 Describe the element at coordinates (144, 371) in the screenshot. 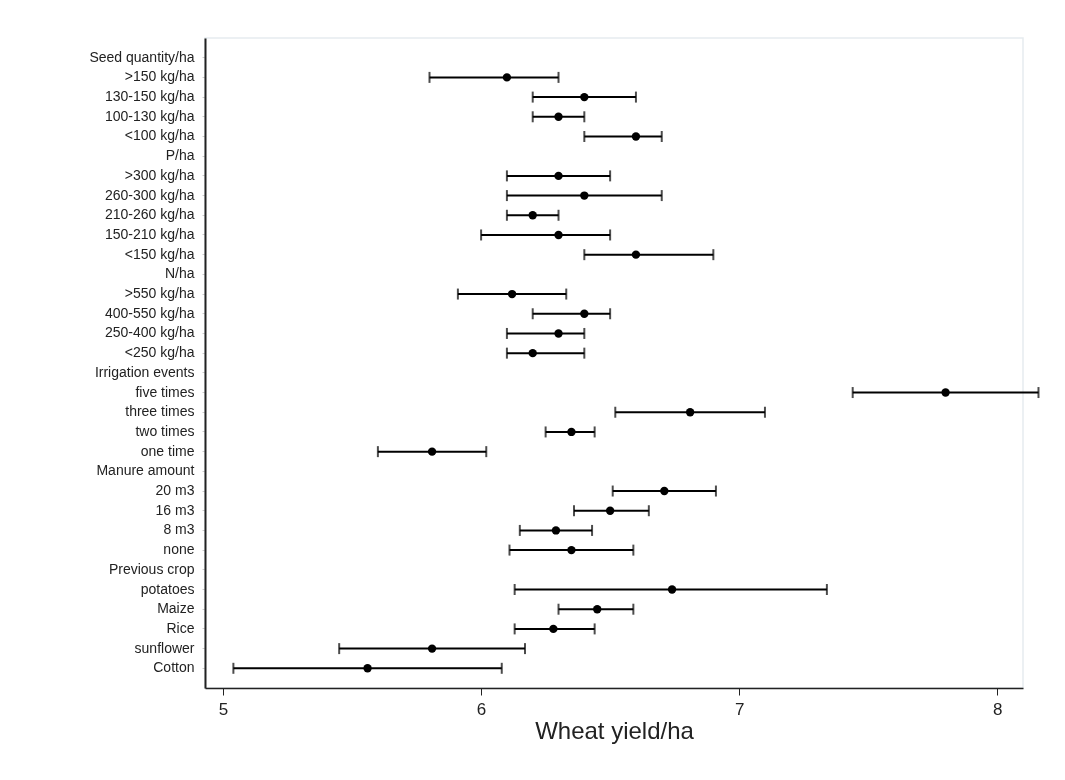

I see `y-tick-label: Irrigation events` at that location.